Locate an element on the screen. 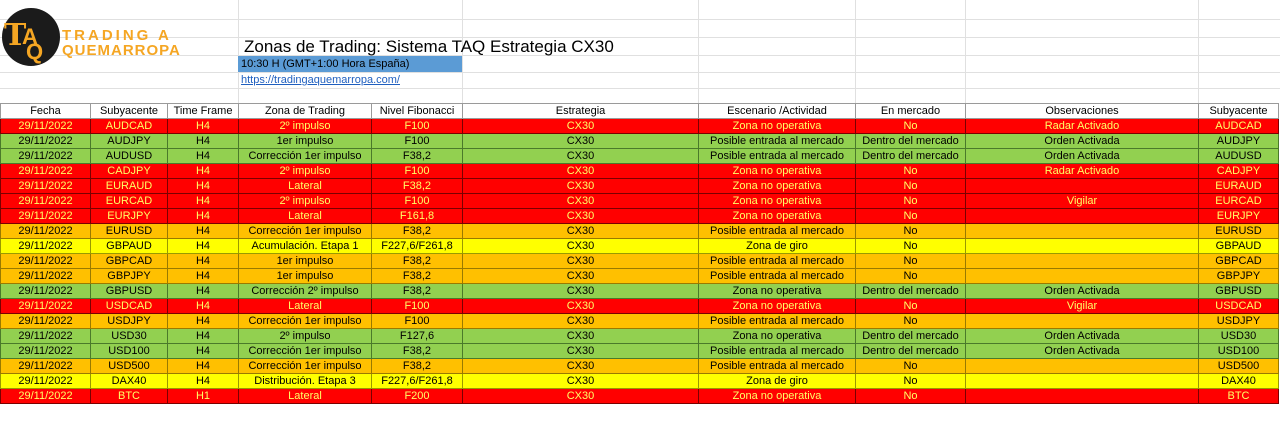  cell-zona-de-trading: 1er impulso is located at coordinates (305, 141).